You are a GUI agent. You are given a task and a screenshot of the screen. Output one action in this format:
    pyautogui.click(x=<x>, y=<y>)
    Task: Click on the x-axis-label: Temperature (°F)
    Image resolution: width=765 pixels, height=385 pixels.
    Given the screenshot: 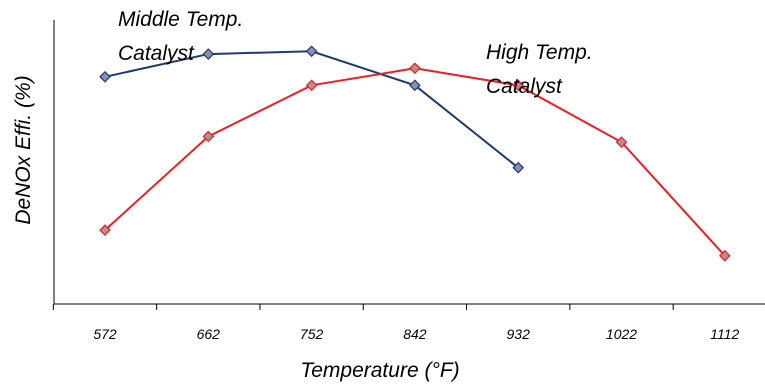 What is the action you would take?
    pyautogui.click(x=379, y=370)
    